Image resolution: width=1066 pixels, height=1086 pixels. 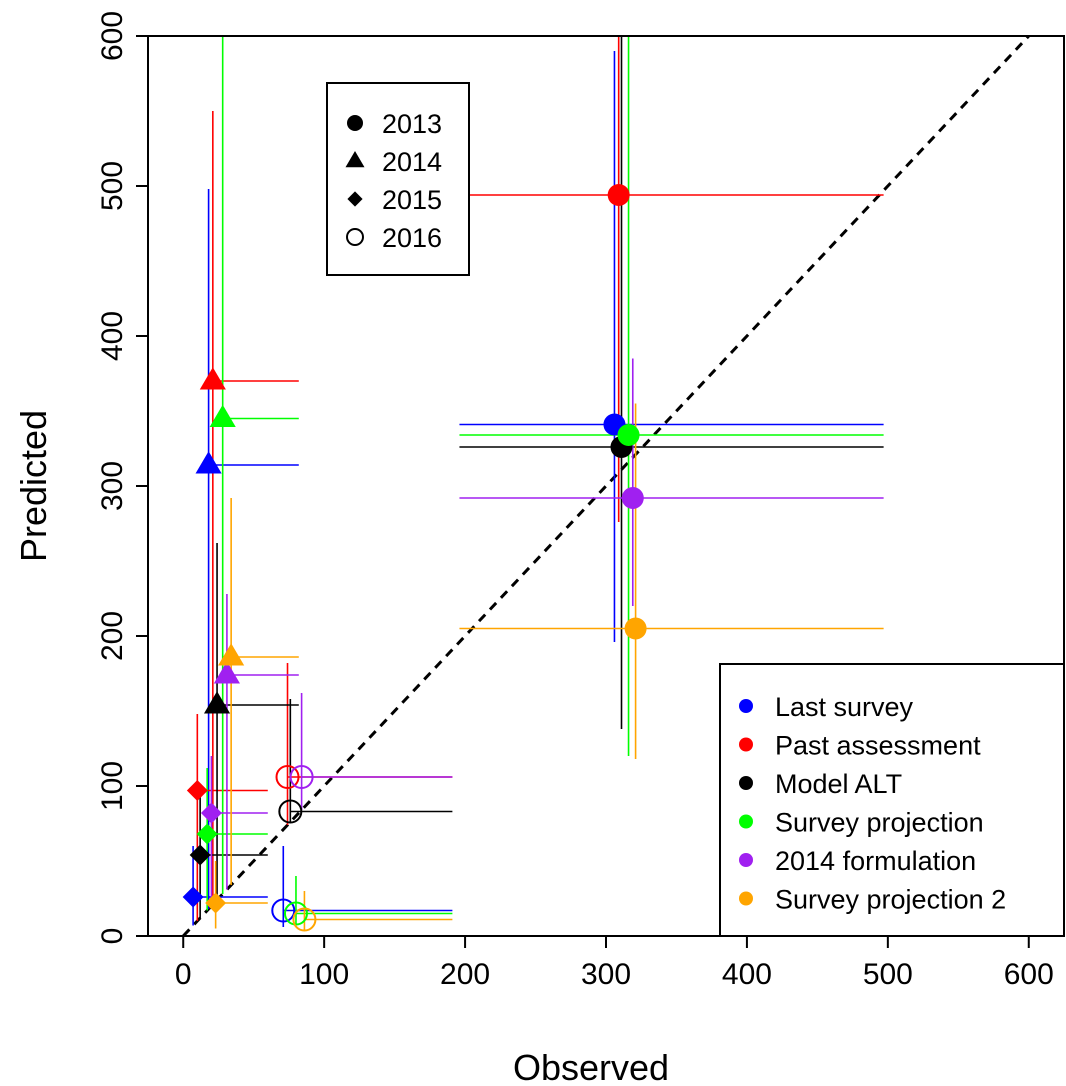 I want to click on x-tick-label-200: 200, so click(x=465, y=974).